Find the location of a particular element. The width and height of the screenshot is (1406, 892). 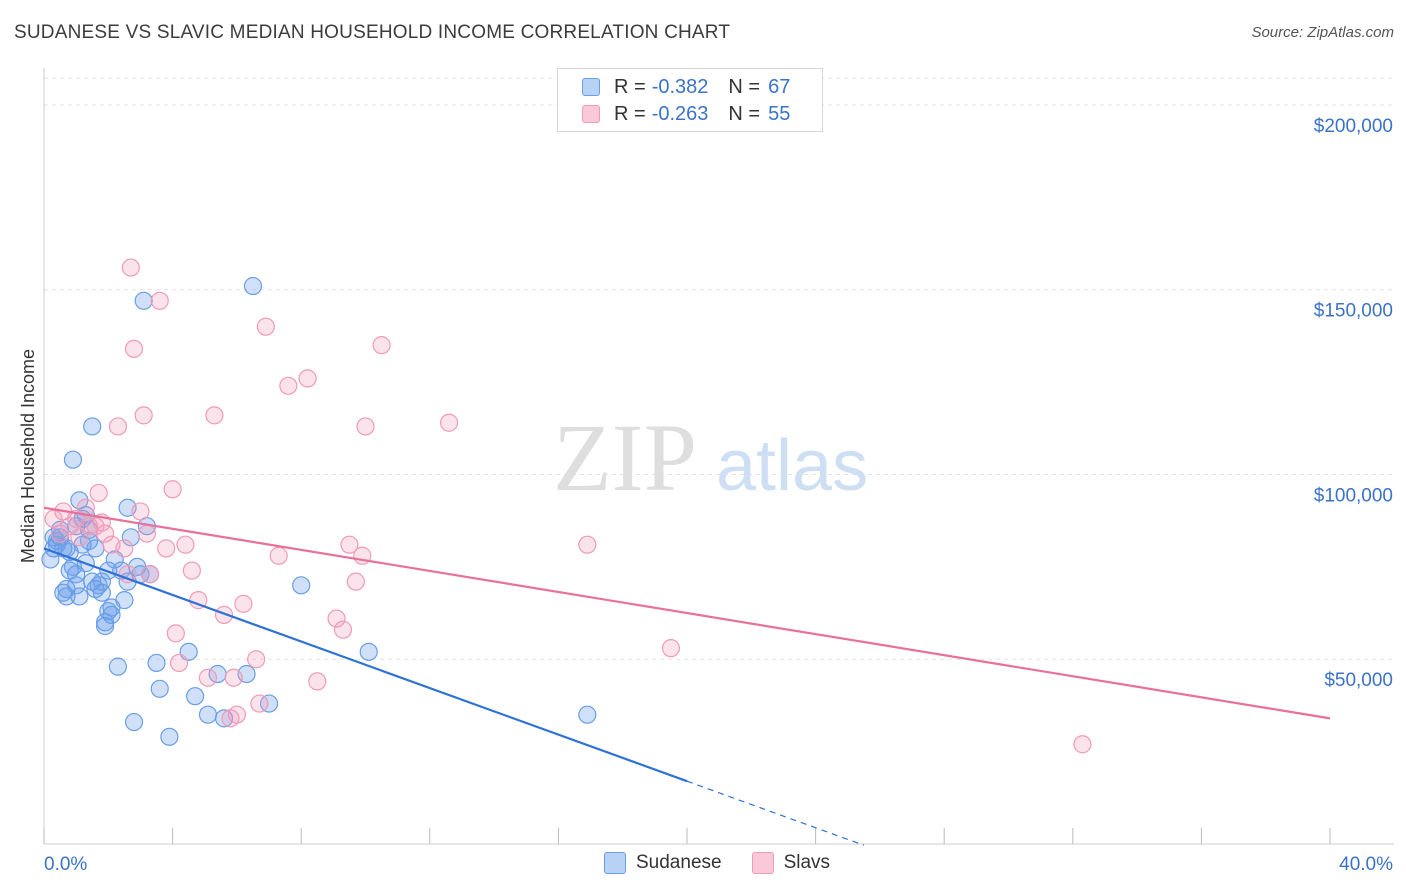

legend-n-value: 67 is located at coordinates (779, 86).